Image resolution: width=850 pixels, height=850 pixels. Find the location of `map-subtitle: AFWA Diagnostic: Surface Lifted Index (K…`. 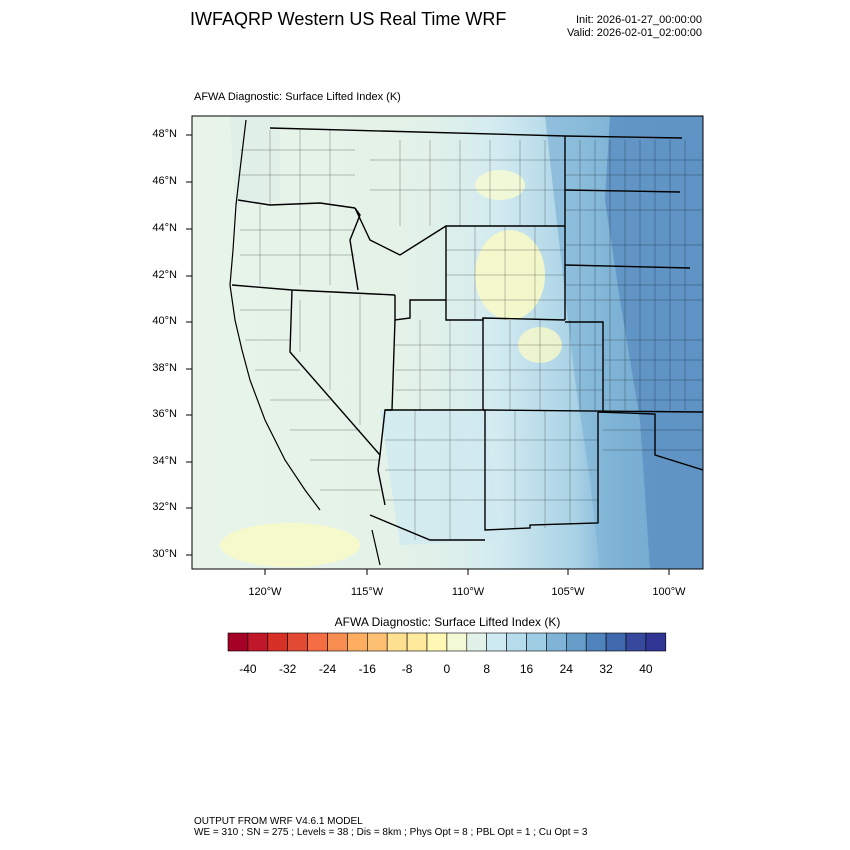

map-subtitle: AFWA Diagnostic: Surface Lifted Index (K… is located at coordinates (297, 97).